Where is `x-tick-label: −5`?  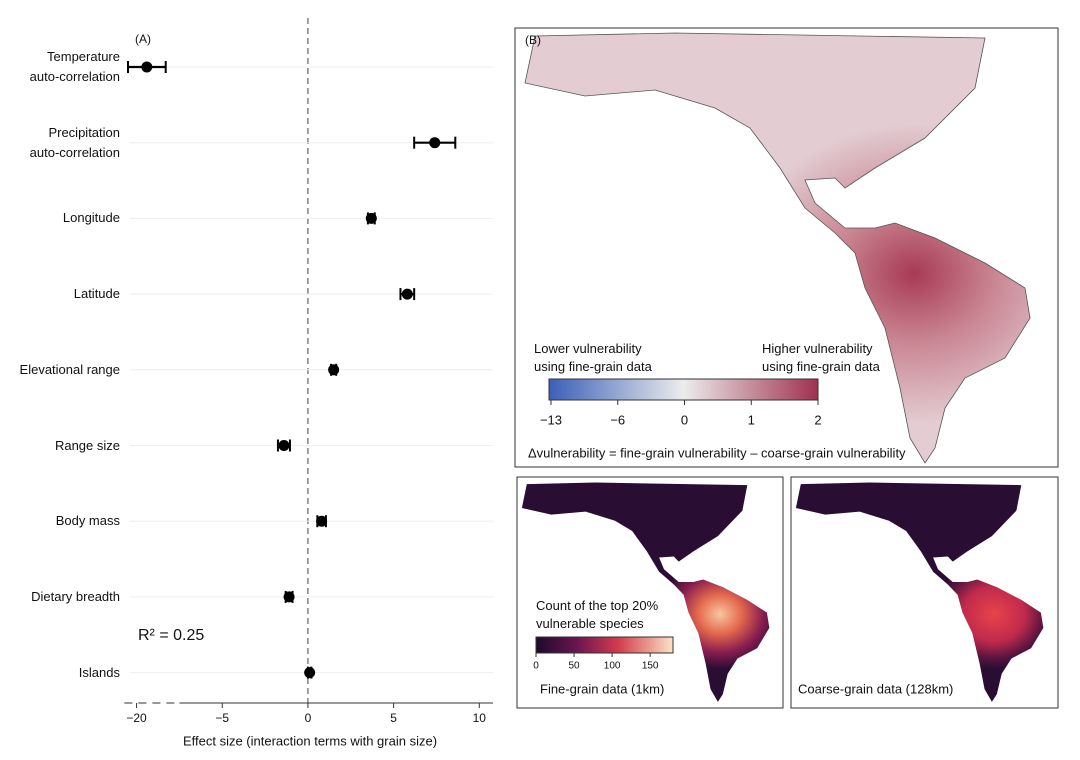 x-tick-label: −5 is located at coordinates (222, 718).